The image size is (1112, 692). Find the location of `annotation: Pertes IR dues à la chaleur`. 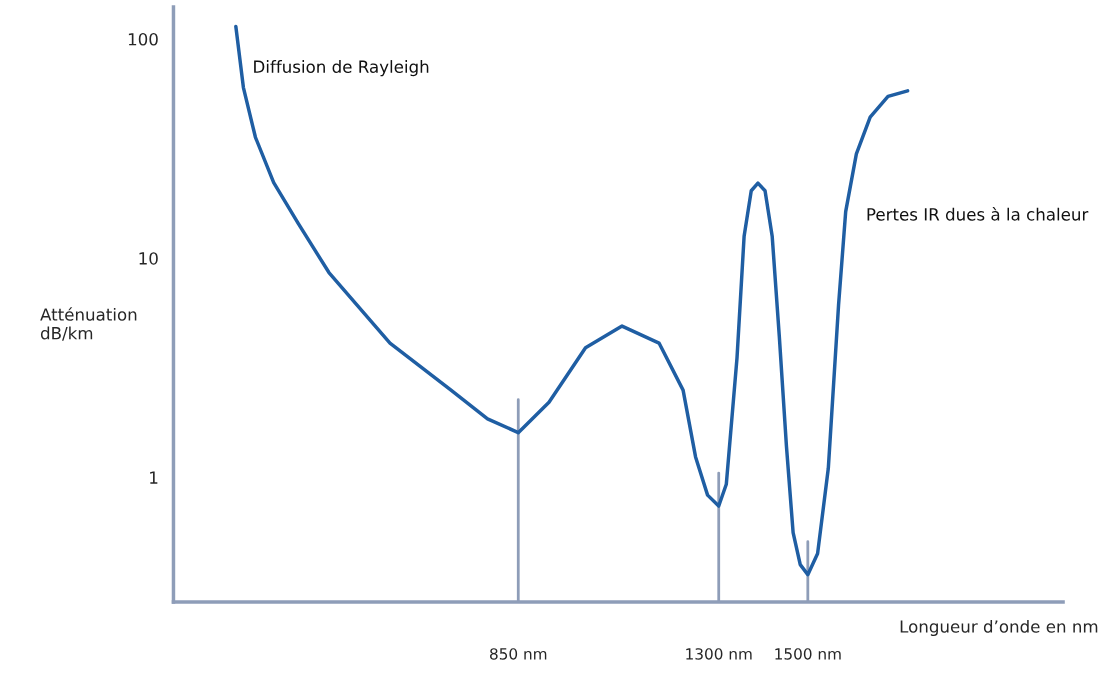

annotation: Pertes IR dues à la chaleur is located at coordinates (978, 214).